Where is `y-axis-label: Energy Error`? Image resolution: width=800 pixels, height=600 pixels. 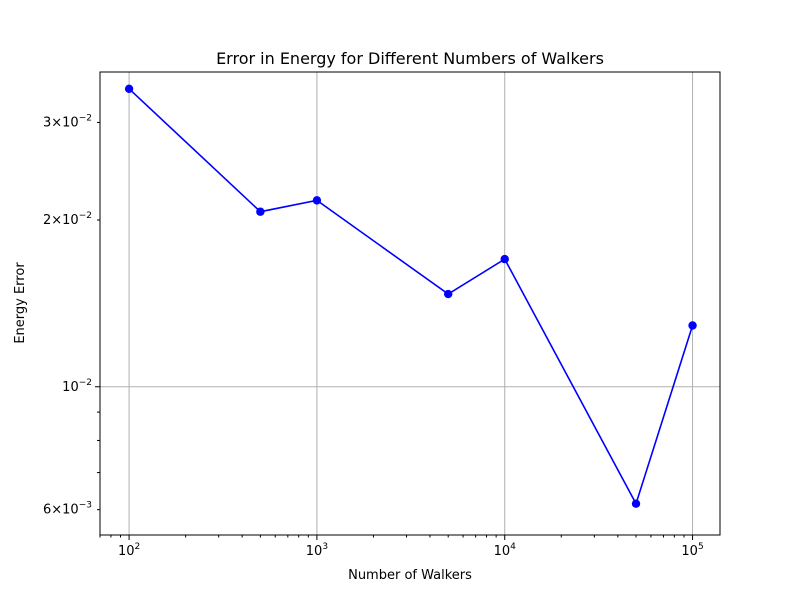
y-axis-label: Energy Error is located at coordinates (20, 303).